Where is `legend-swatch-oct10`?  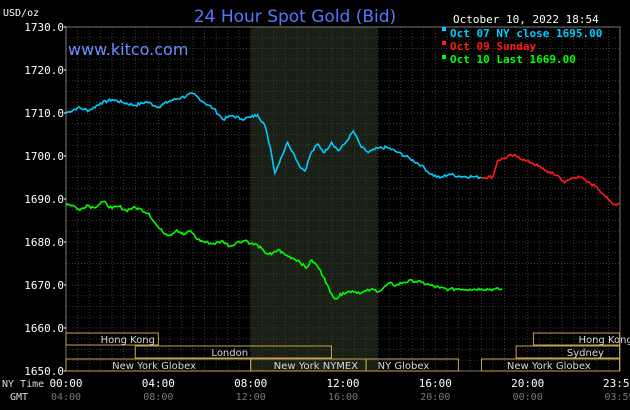
legend-swatch-oct10 is located at coordinates (444, 57).